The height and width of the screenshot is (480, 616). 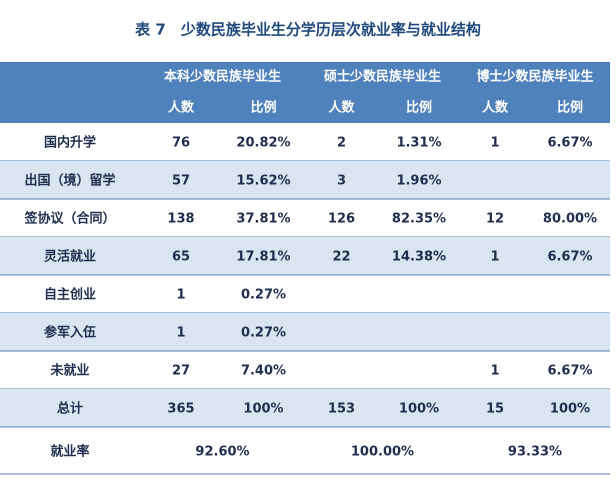 What do you see at coordinates (308, 30) in the screenshot?
I see `table-title: 表 7 少数民族毕业生分学历层次就业率与就业结构` at bounding box center [308, 30].